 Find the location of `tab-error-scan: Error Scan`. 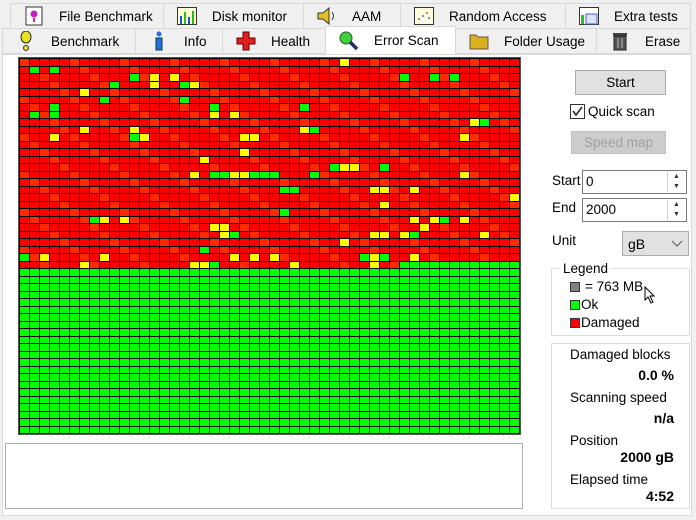

tab-error-scan: Error Scan is located at coordinates (390, 40).